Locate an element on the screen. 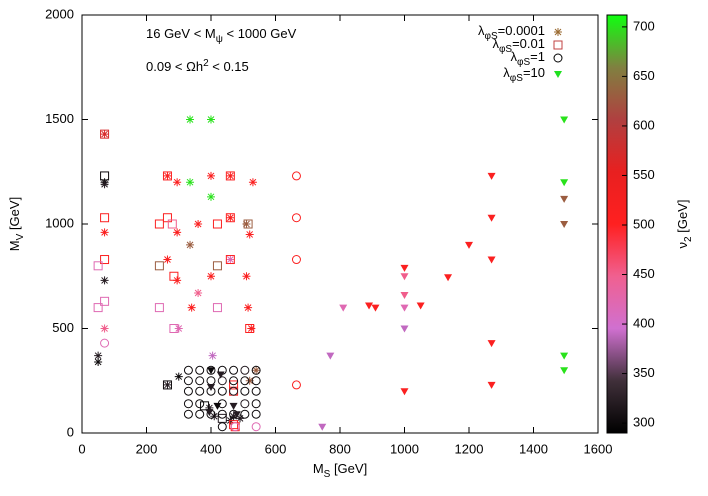 This screenshot has height=496, width=708. x-axis-label: MS [GeV] is located at coordinates (340, 470).